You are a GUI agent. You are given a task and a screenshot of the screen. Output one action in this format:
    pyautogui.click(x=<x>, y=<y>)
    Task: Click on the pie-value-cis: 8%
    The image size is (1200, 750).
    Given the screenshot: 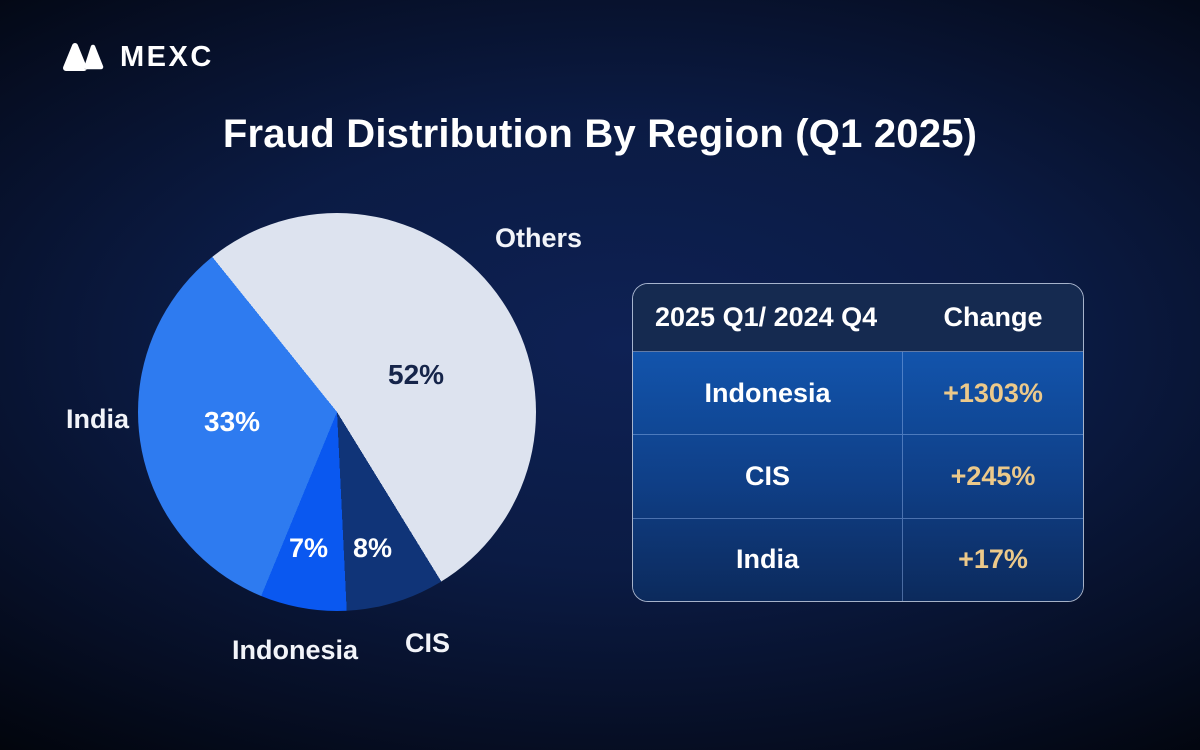 What is the action you would take?
    pyautogui.click(x=373, y=548)
    